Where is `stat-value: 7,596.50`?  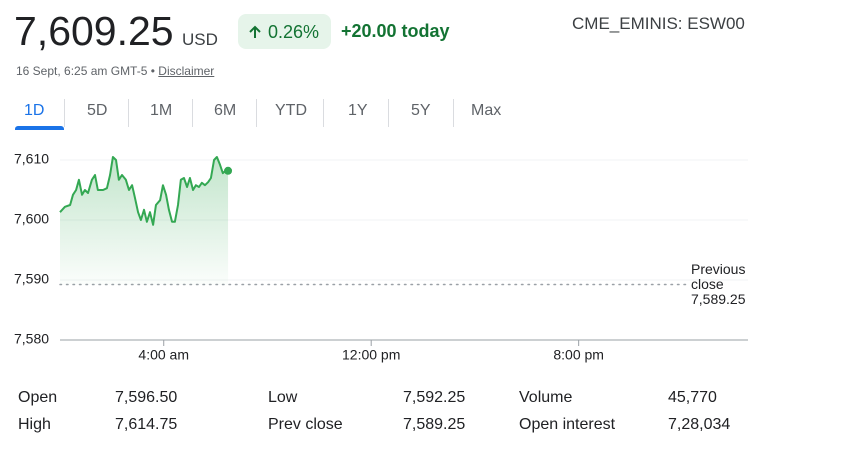 stat-value: 7,596.50 is located at coordinates (146, 397).